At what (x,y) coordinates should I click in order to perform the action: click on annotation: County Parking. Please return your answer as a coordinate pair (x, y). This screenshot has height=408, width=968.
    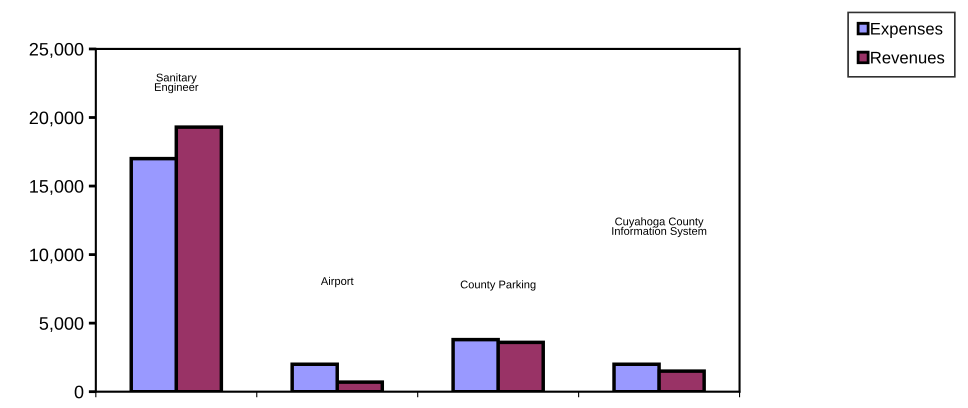
    Looking at the image, I should click on (498, 285).